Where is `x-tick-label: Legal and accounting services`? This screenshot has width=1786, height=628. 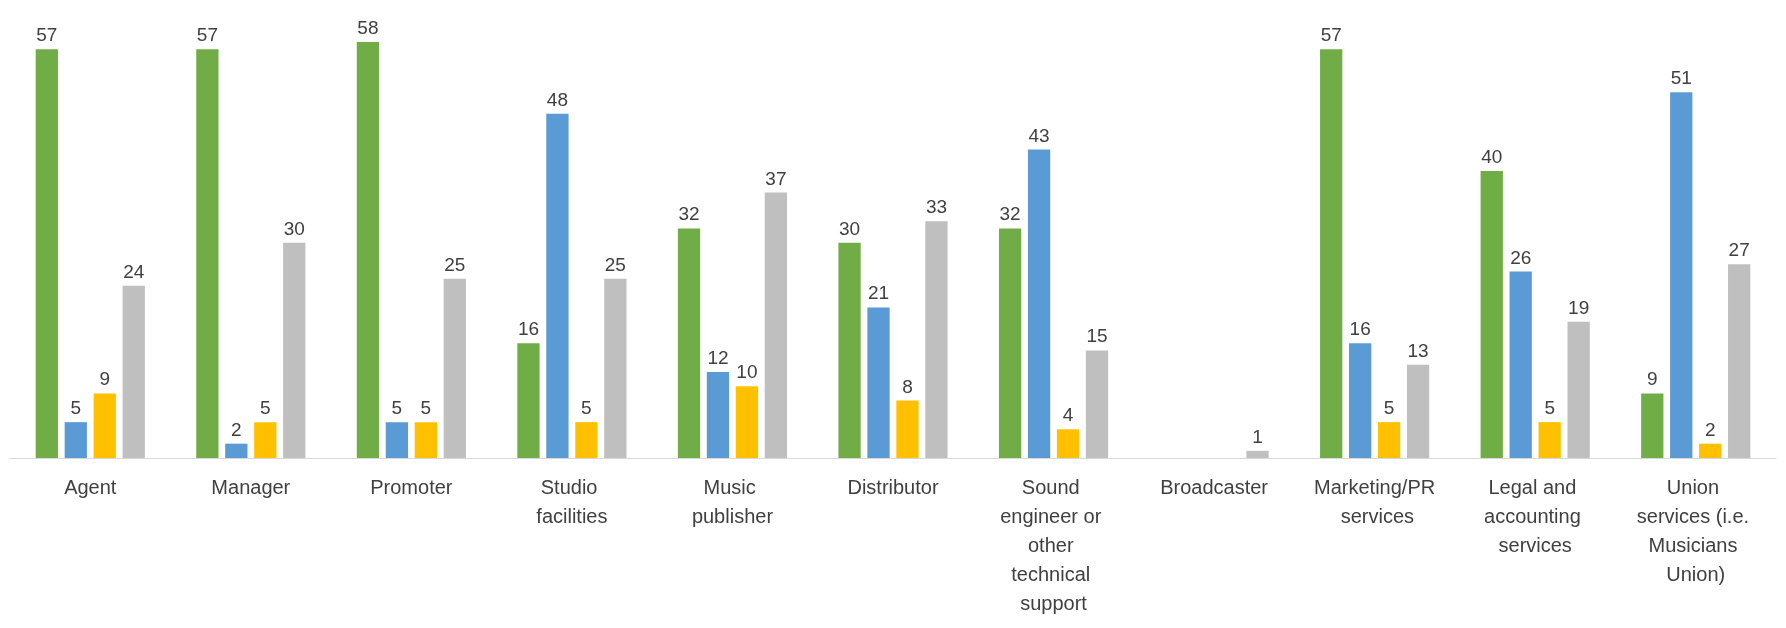 x-tick-label: Legal and accounting services is located at coordinates (1535, 515).